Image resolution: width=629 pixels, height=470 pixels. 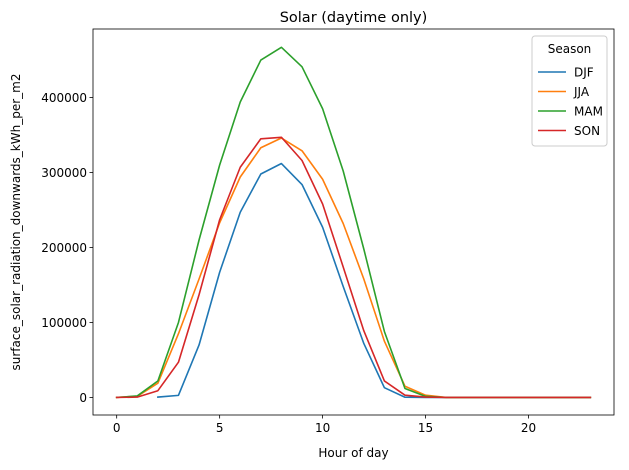 What do you see at coordinates (83, 398) in the screenshot?
I see `y-tick-label: 0` at bounding box center [83, 398].